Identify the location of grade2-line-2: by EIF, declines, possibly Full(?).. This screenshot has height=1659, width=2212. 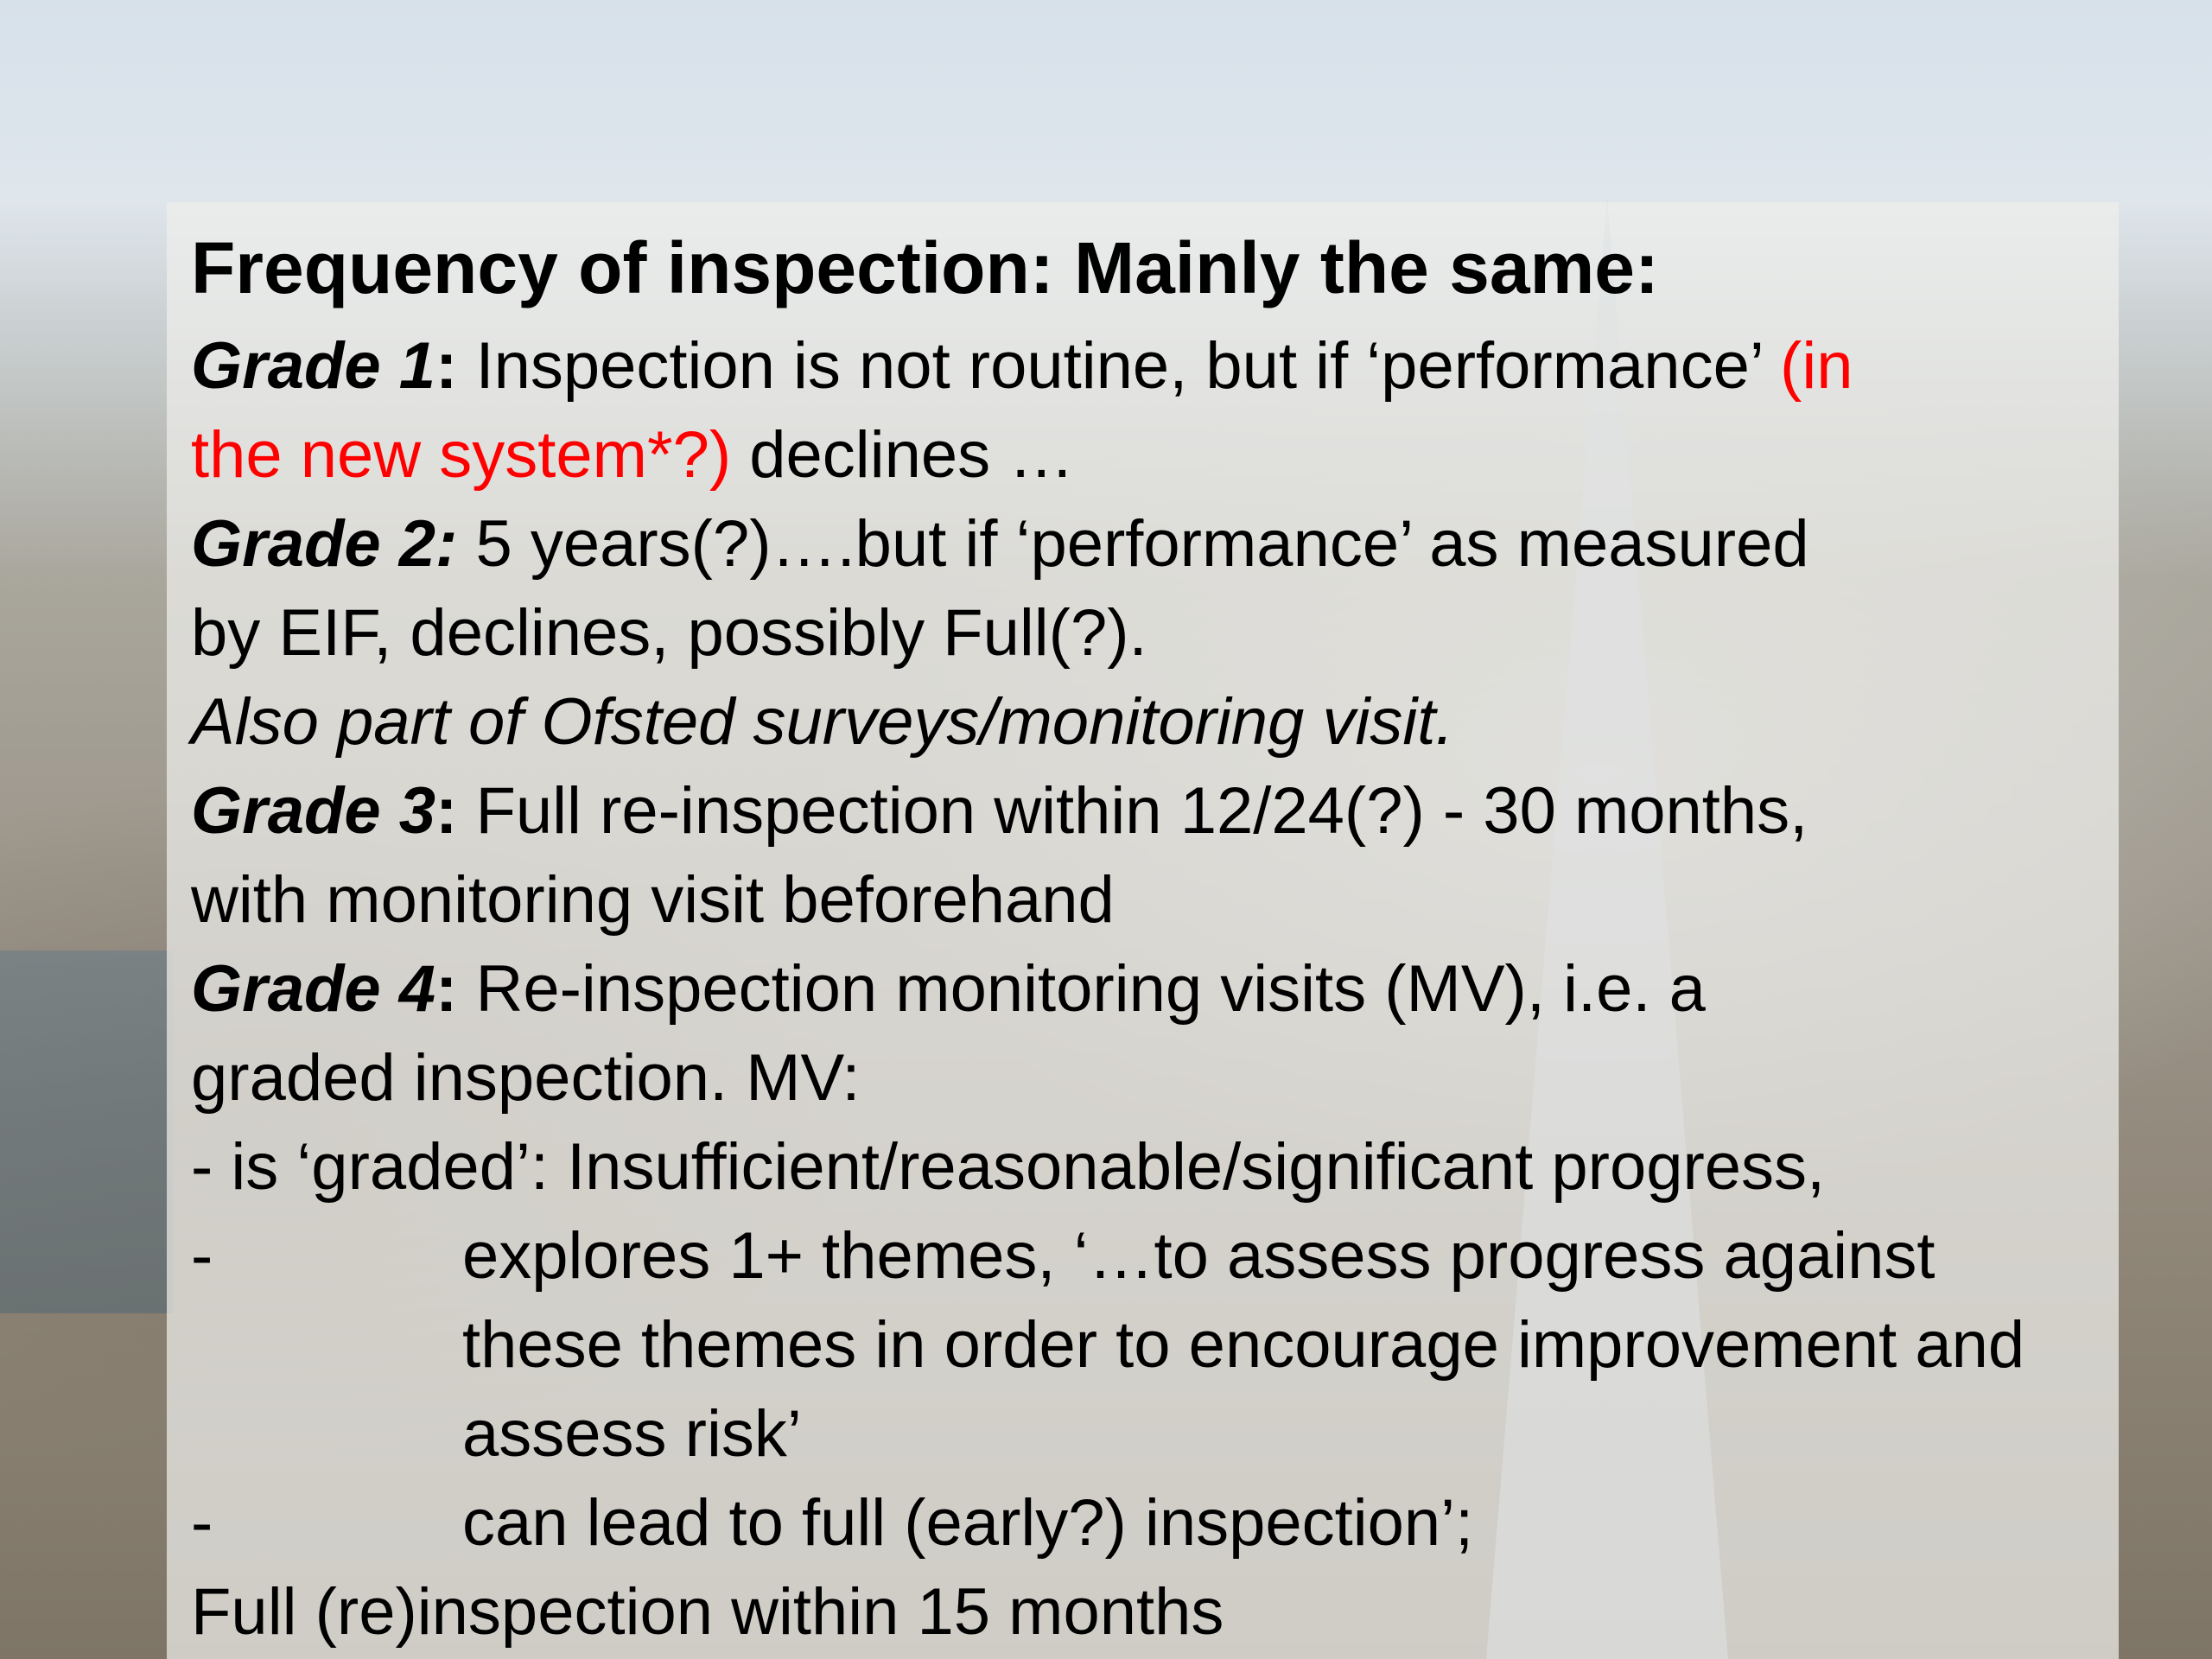
(669, 633).